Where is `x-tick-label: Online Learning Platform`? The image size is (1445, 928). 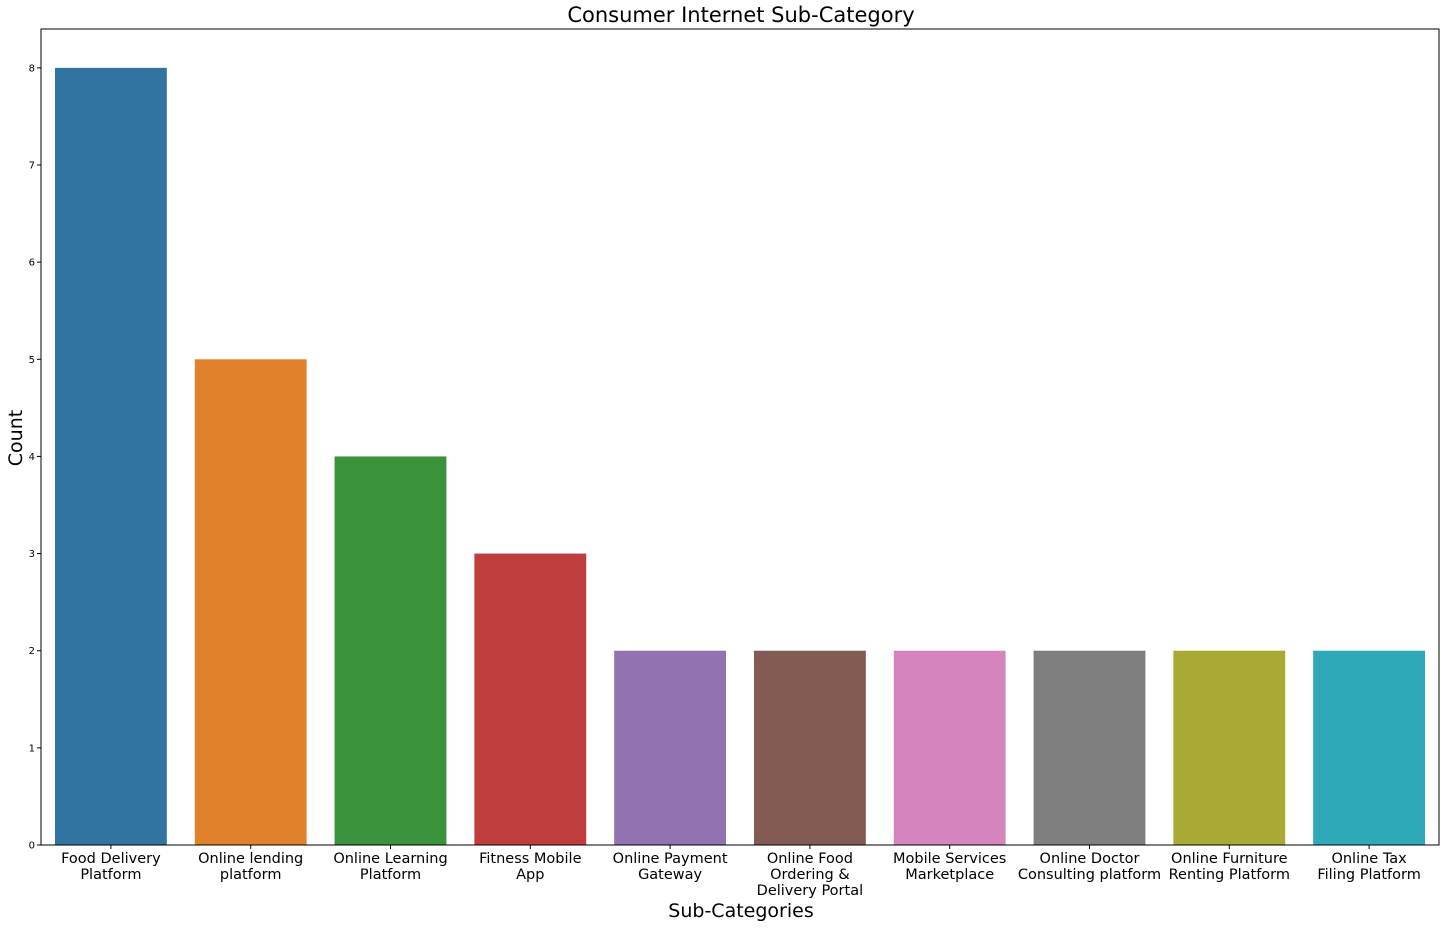 x-tick-label: Online Learning Platform is located at coordinates (390, 867).